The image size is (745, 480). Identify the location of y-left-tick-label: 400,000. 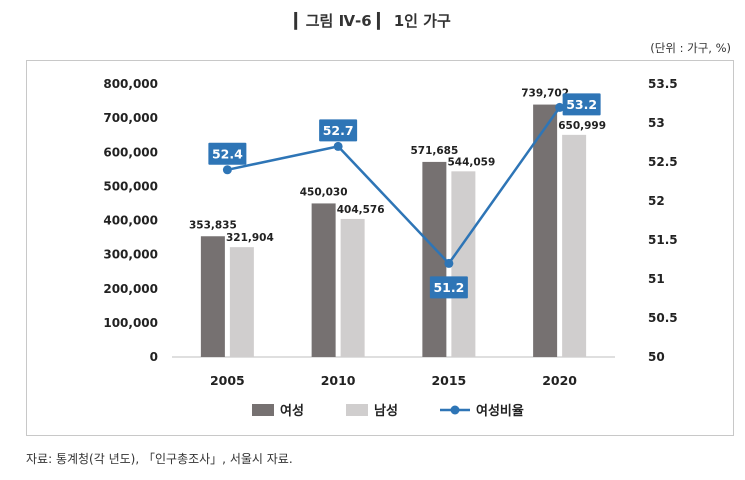
(130, 221).